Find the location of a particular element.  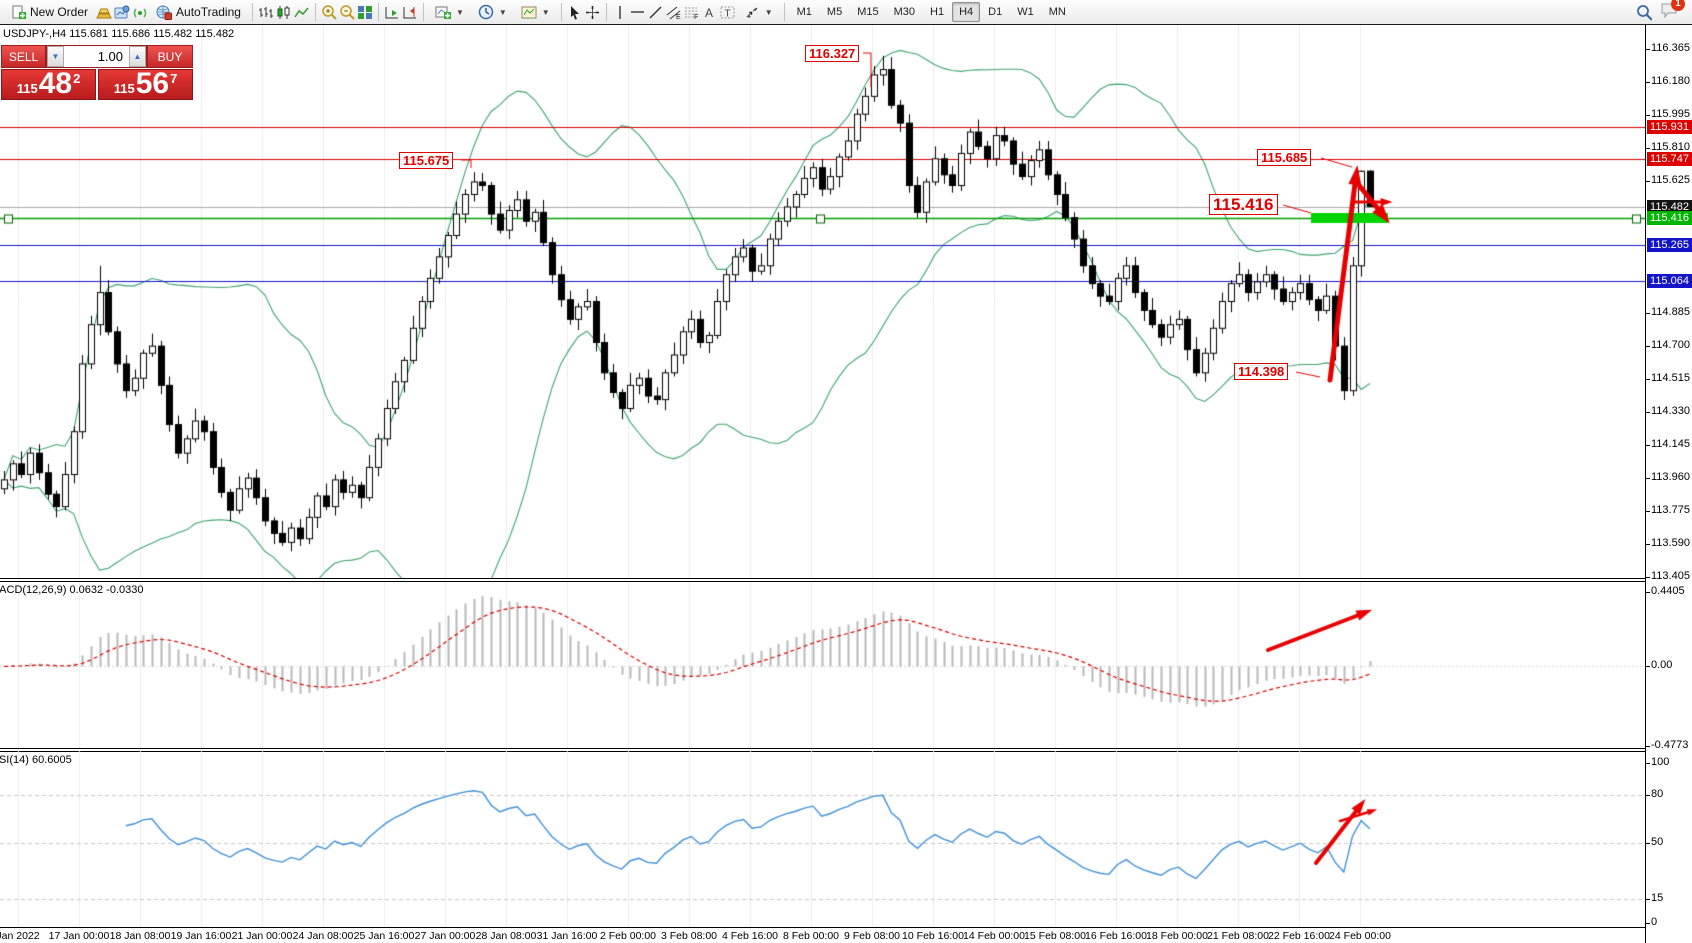

svg-text: T is located at coordinates (727, 13).